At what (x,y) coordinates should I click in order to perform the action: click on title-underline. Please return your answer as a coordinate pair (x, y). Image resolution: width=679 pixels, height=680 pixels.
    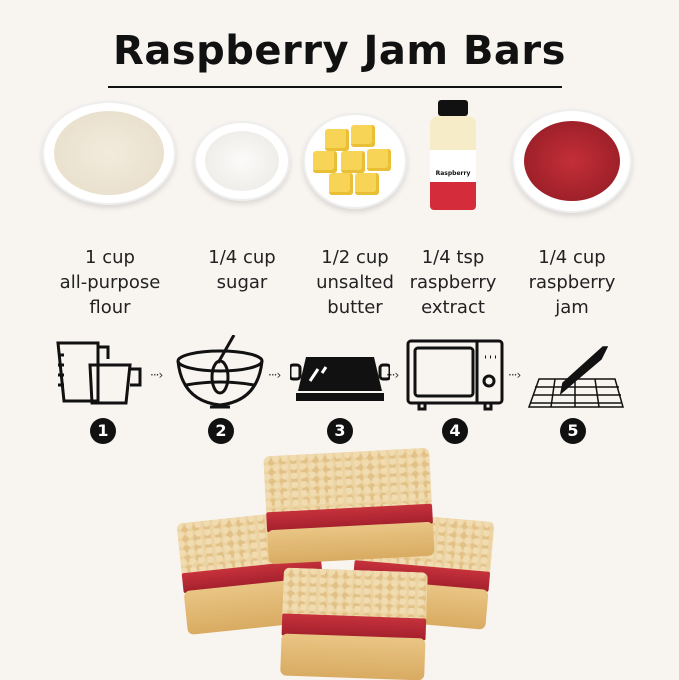
    Looking at the image, I should click on (335, 87).